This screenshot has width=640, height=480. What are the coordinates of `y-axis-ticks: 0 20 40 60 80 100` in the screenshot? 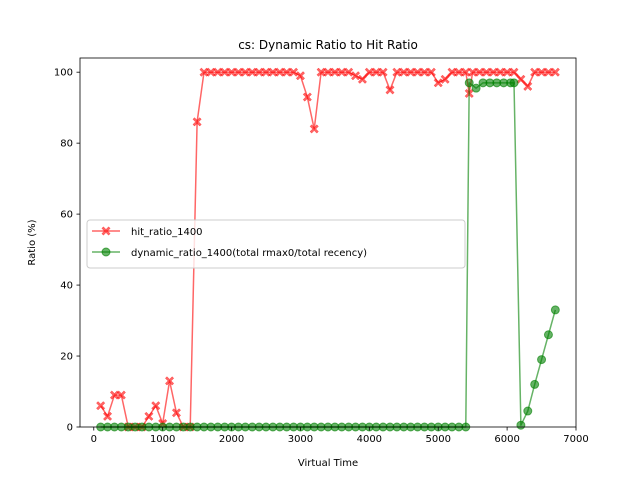 It's located at (67, 251).